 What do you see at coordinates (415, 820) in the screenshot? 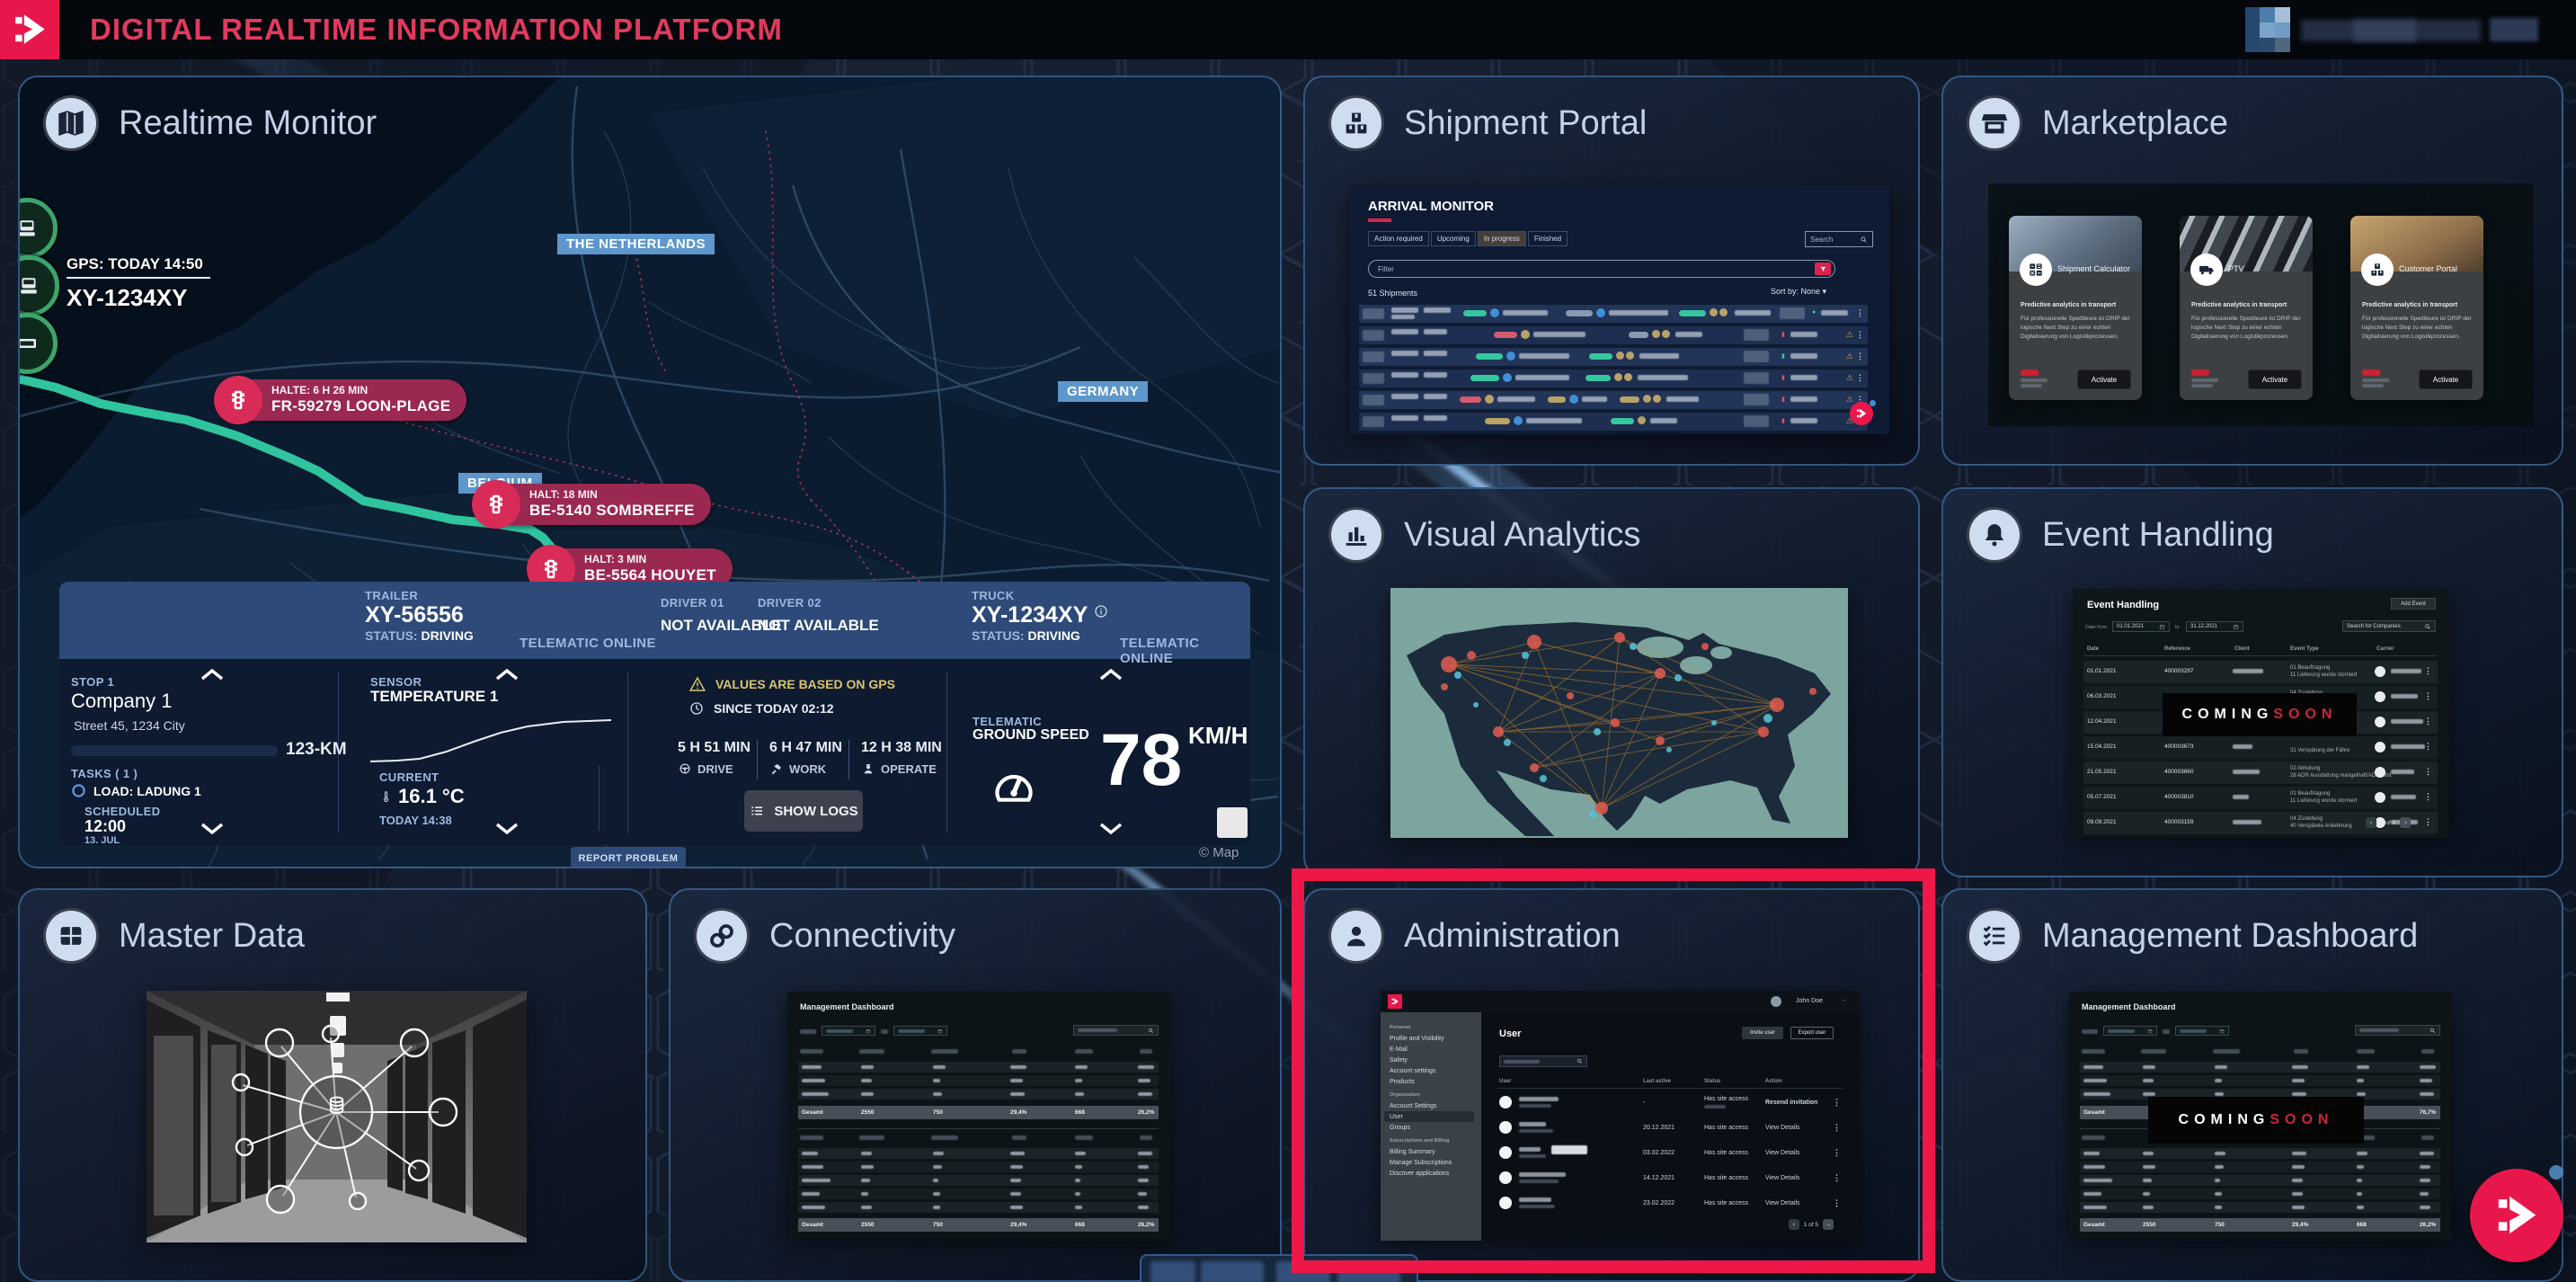
I see `current-time: TODAY 14:38` at bounding box center [415, 820].